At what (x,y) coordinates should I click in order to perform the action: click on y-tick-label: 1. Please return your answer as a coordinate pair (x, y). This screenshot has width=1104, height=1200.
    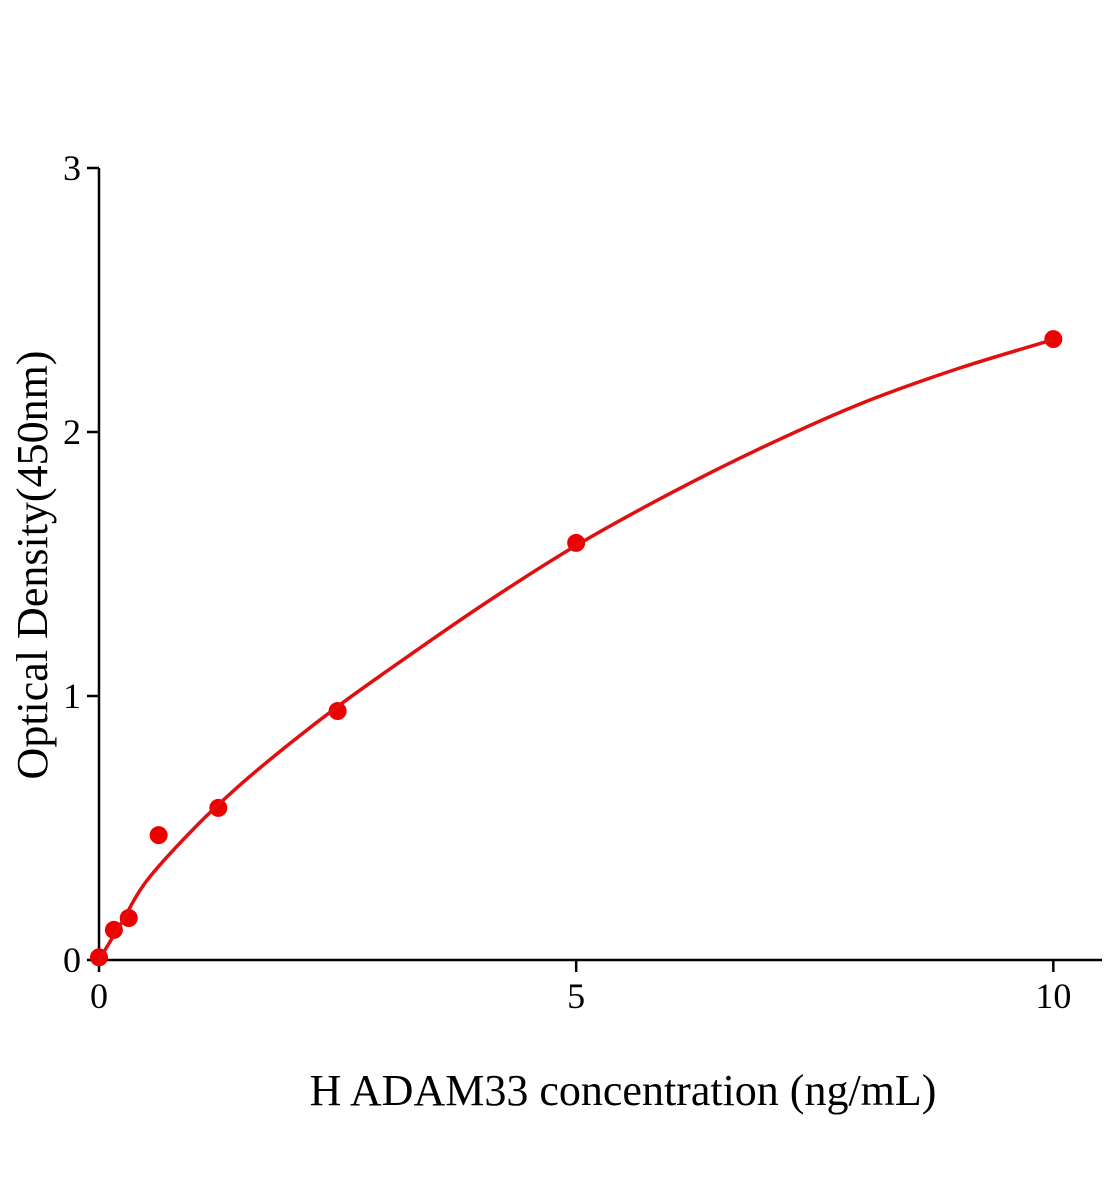
    Looking at the image, I should click on (72, 696).